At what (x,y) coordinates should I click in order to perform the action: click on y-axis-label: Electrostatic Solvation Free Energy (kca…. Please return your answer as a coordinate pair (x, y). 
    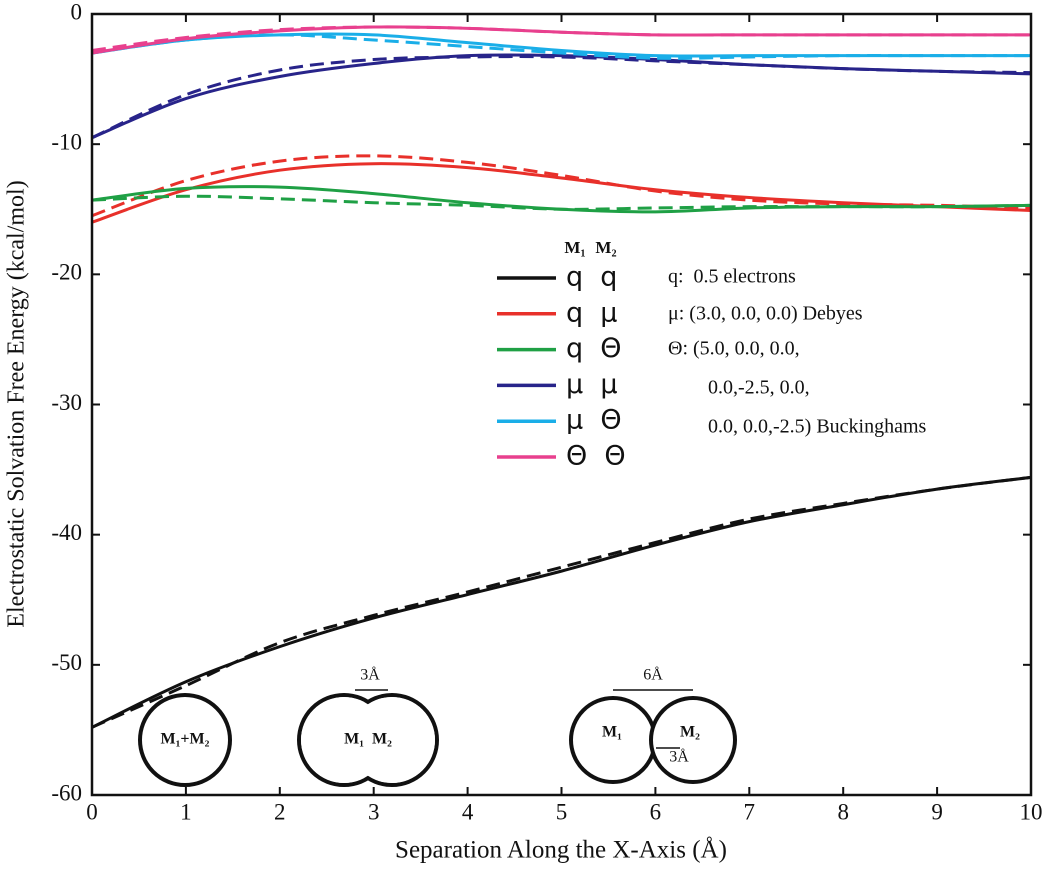
    Looking at the image, I should click on (17, 403).